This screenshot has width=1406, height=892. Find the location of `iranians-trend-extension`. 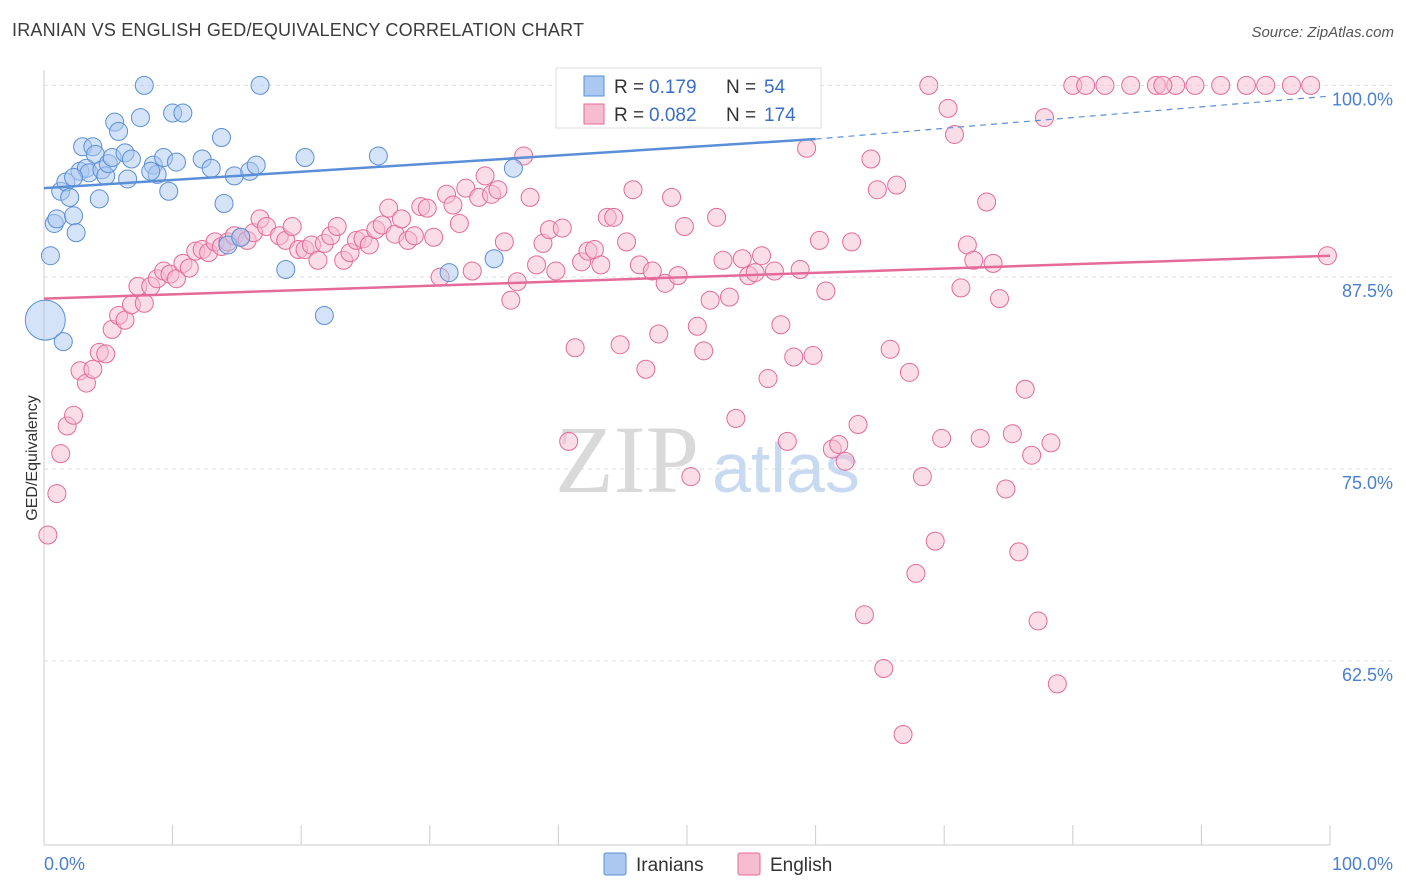

iranians-trend-extension is located at coordinates (1073, 117).